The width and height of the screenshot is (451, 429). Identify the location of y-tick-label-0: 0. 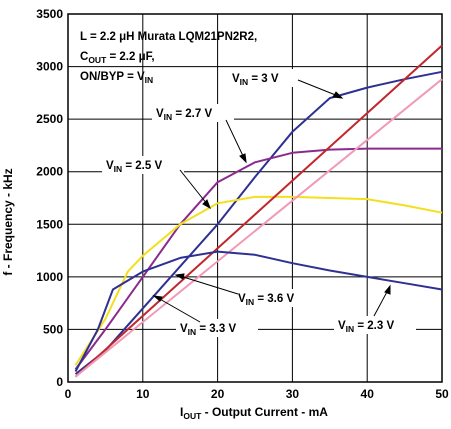
(59, 382).